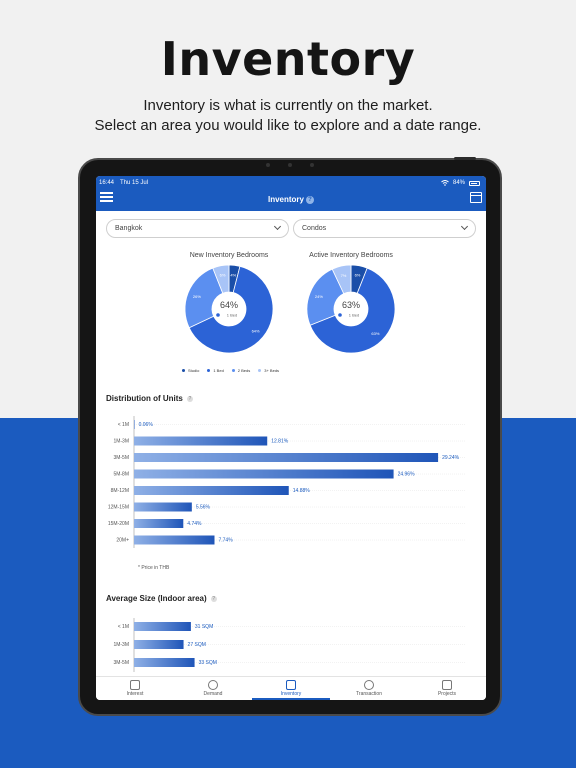 This screenshot has width=576, height=768. What do you see at coordinates (204, 627) in the screenshot?
I see `bar-value-label: 31 SQM` at bounding box center [204, 627].